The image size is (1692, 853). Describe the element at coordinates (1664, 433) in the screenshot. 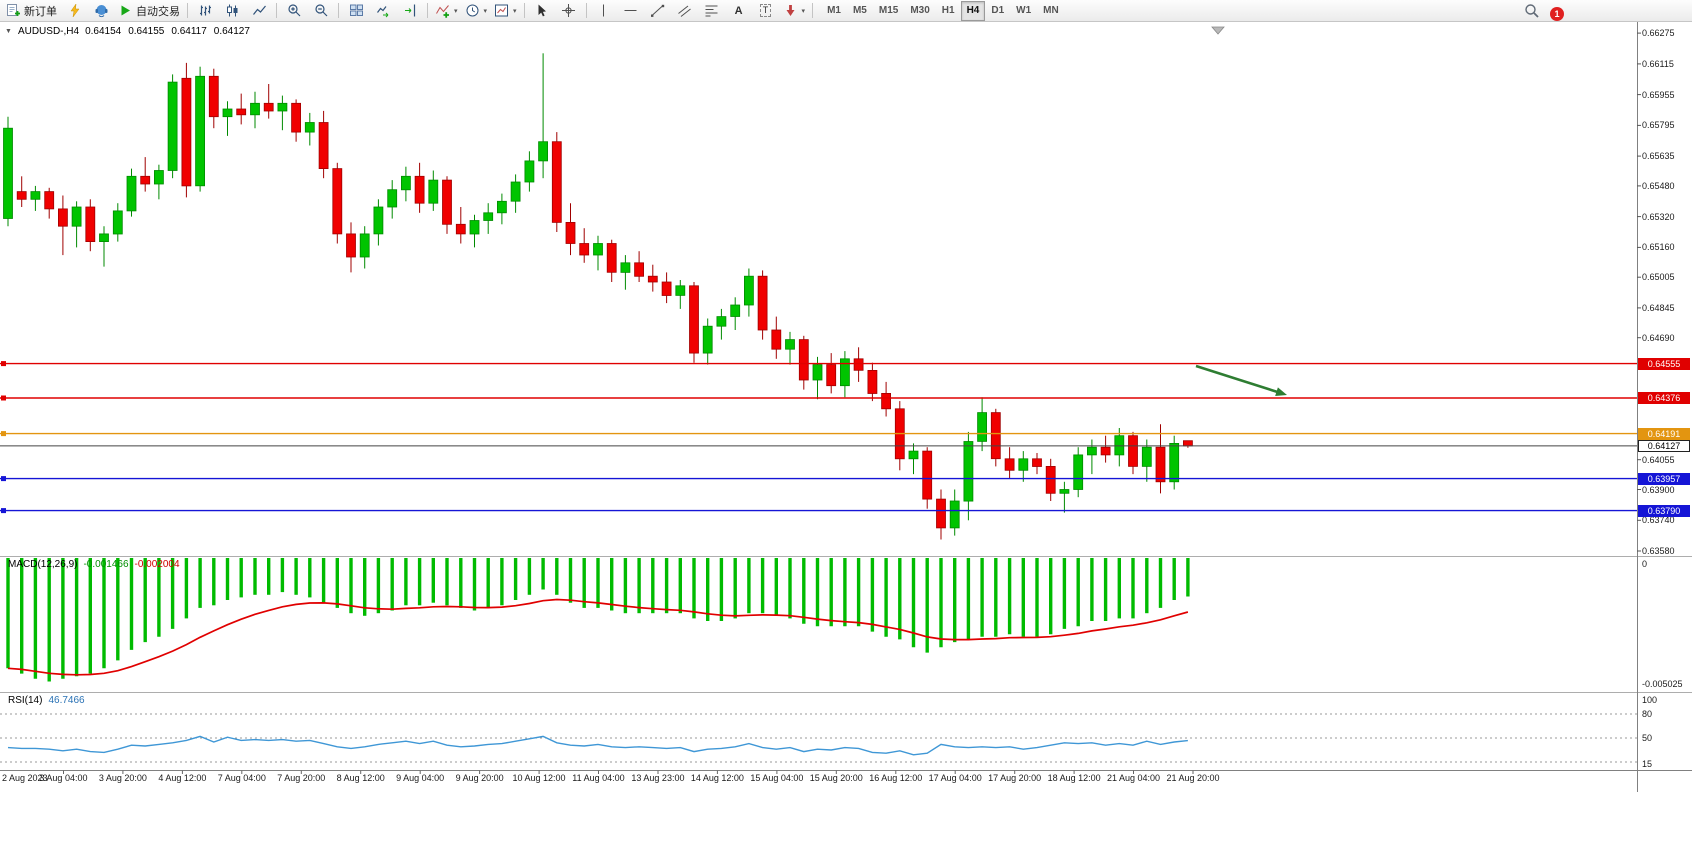

I see `price-level-badge: 0.64191` at that location.